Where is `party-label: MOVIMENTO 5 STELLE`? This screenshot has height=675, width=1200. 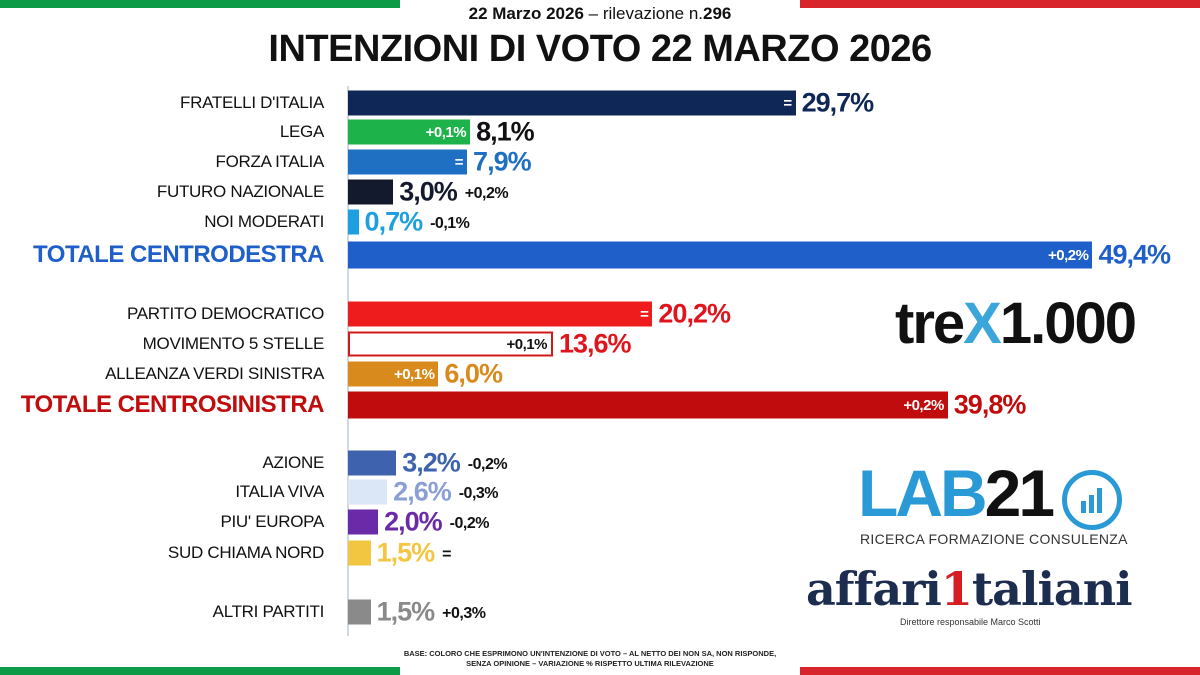 party-label: MOVIMENTO 5 STELLE is located at coordinates (233, 343).